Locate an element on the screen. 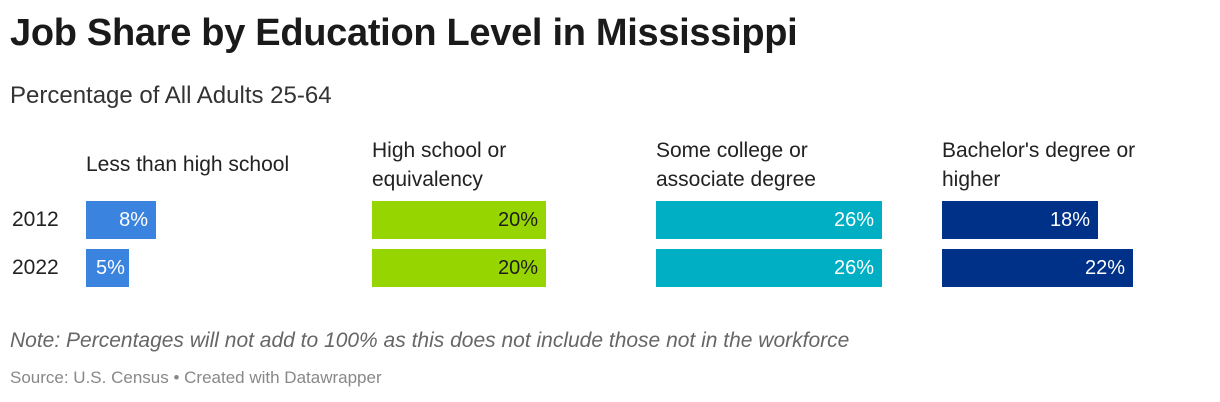 This screenshot has width=1220, height=402. panel-header-3: Some college or associate degree is located at coordinates (736, 165).